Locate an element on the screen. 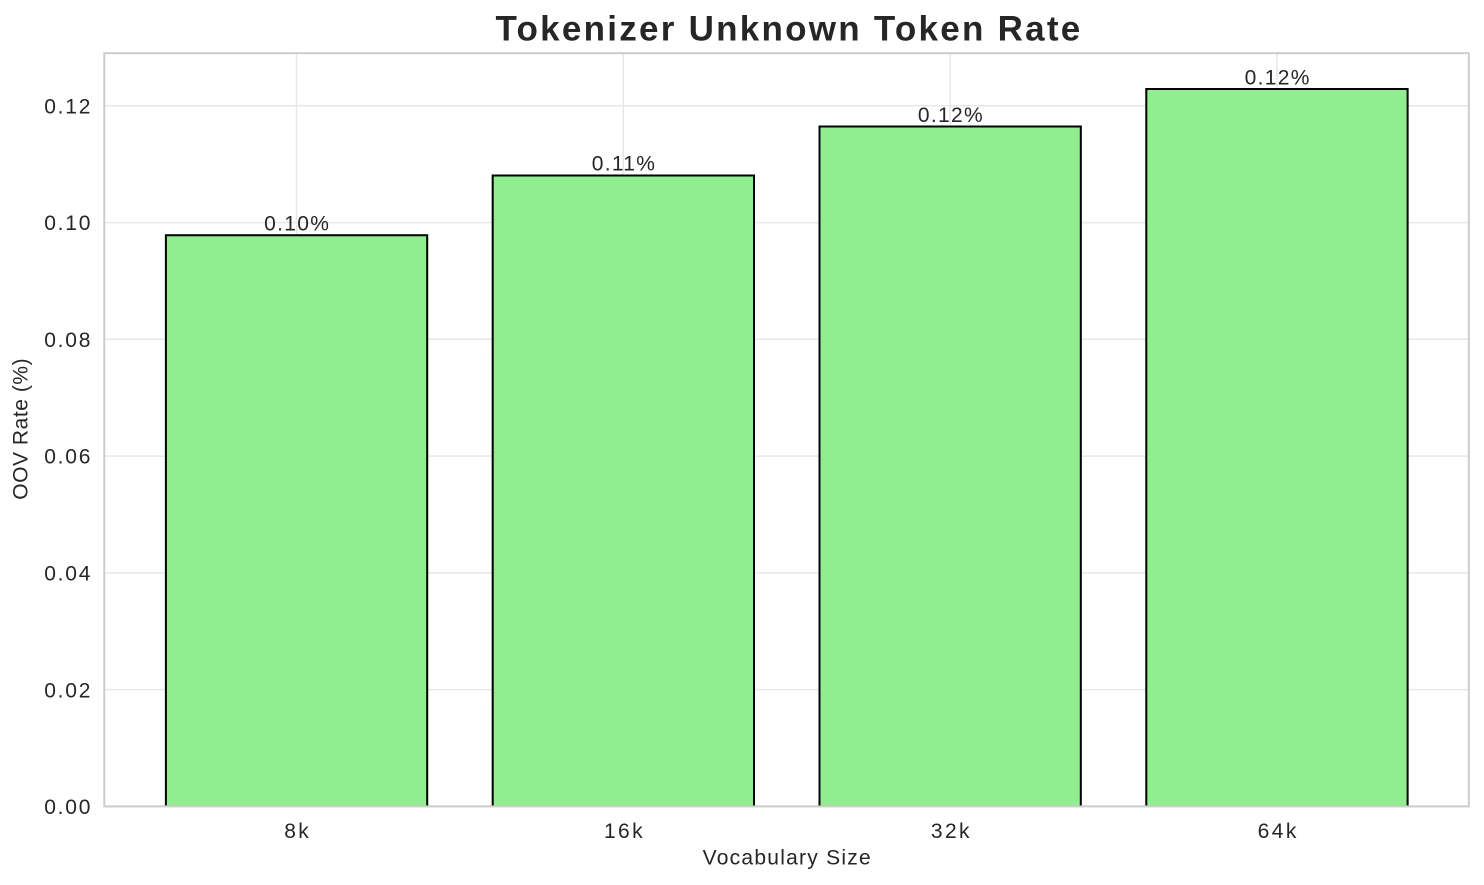 Image resolution: width=1484 pixels, height=885 pixels. svg-text: 16k is located at coordinates (624, 831).